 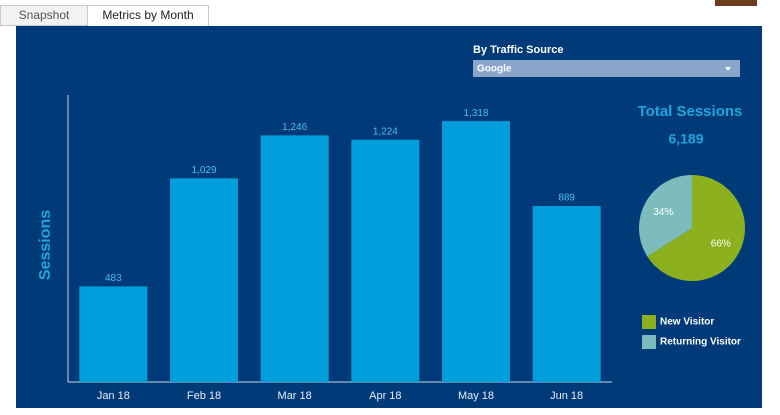 What do you see at coordinates (663, 212) in the screenshot?
I see `pie-label: 34%` at bounding box center [663, 212].